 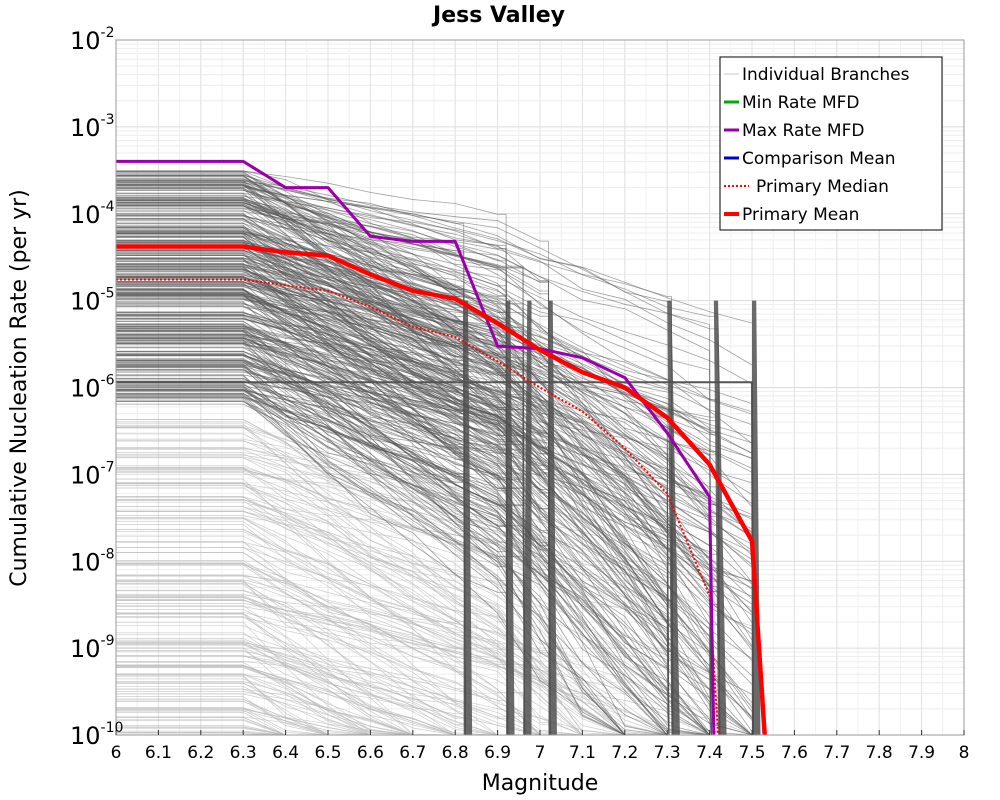 What do you see at coordinates (800, 215) in the screenshot?
I see `legend-label: Primary Mean` at bounding box center [800, 215].